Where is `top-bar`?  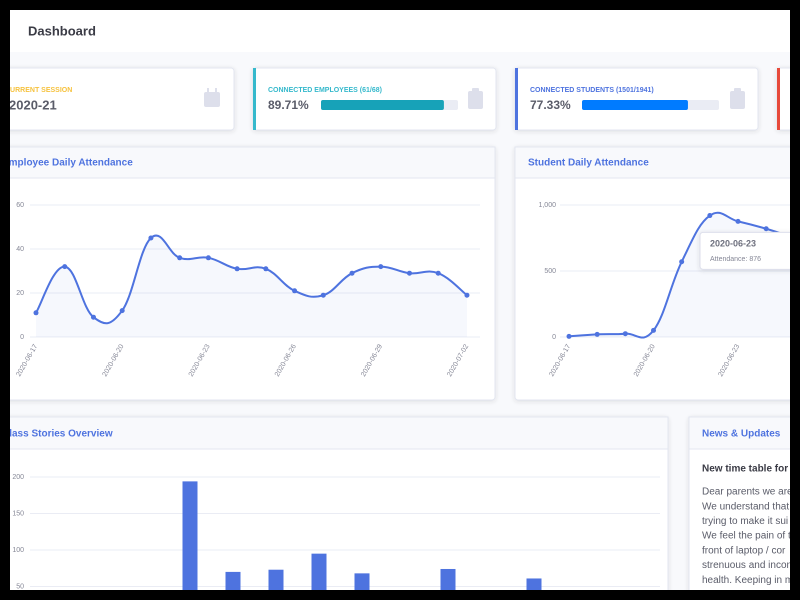
top-bar is located at coordinates (400, 31).